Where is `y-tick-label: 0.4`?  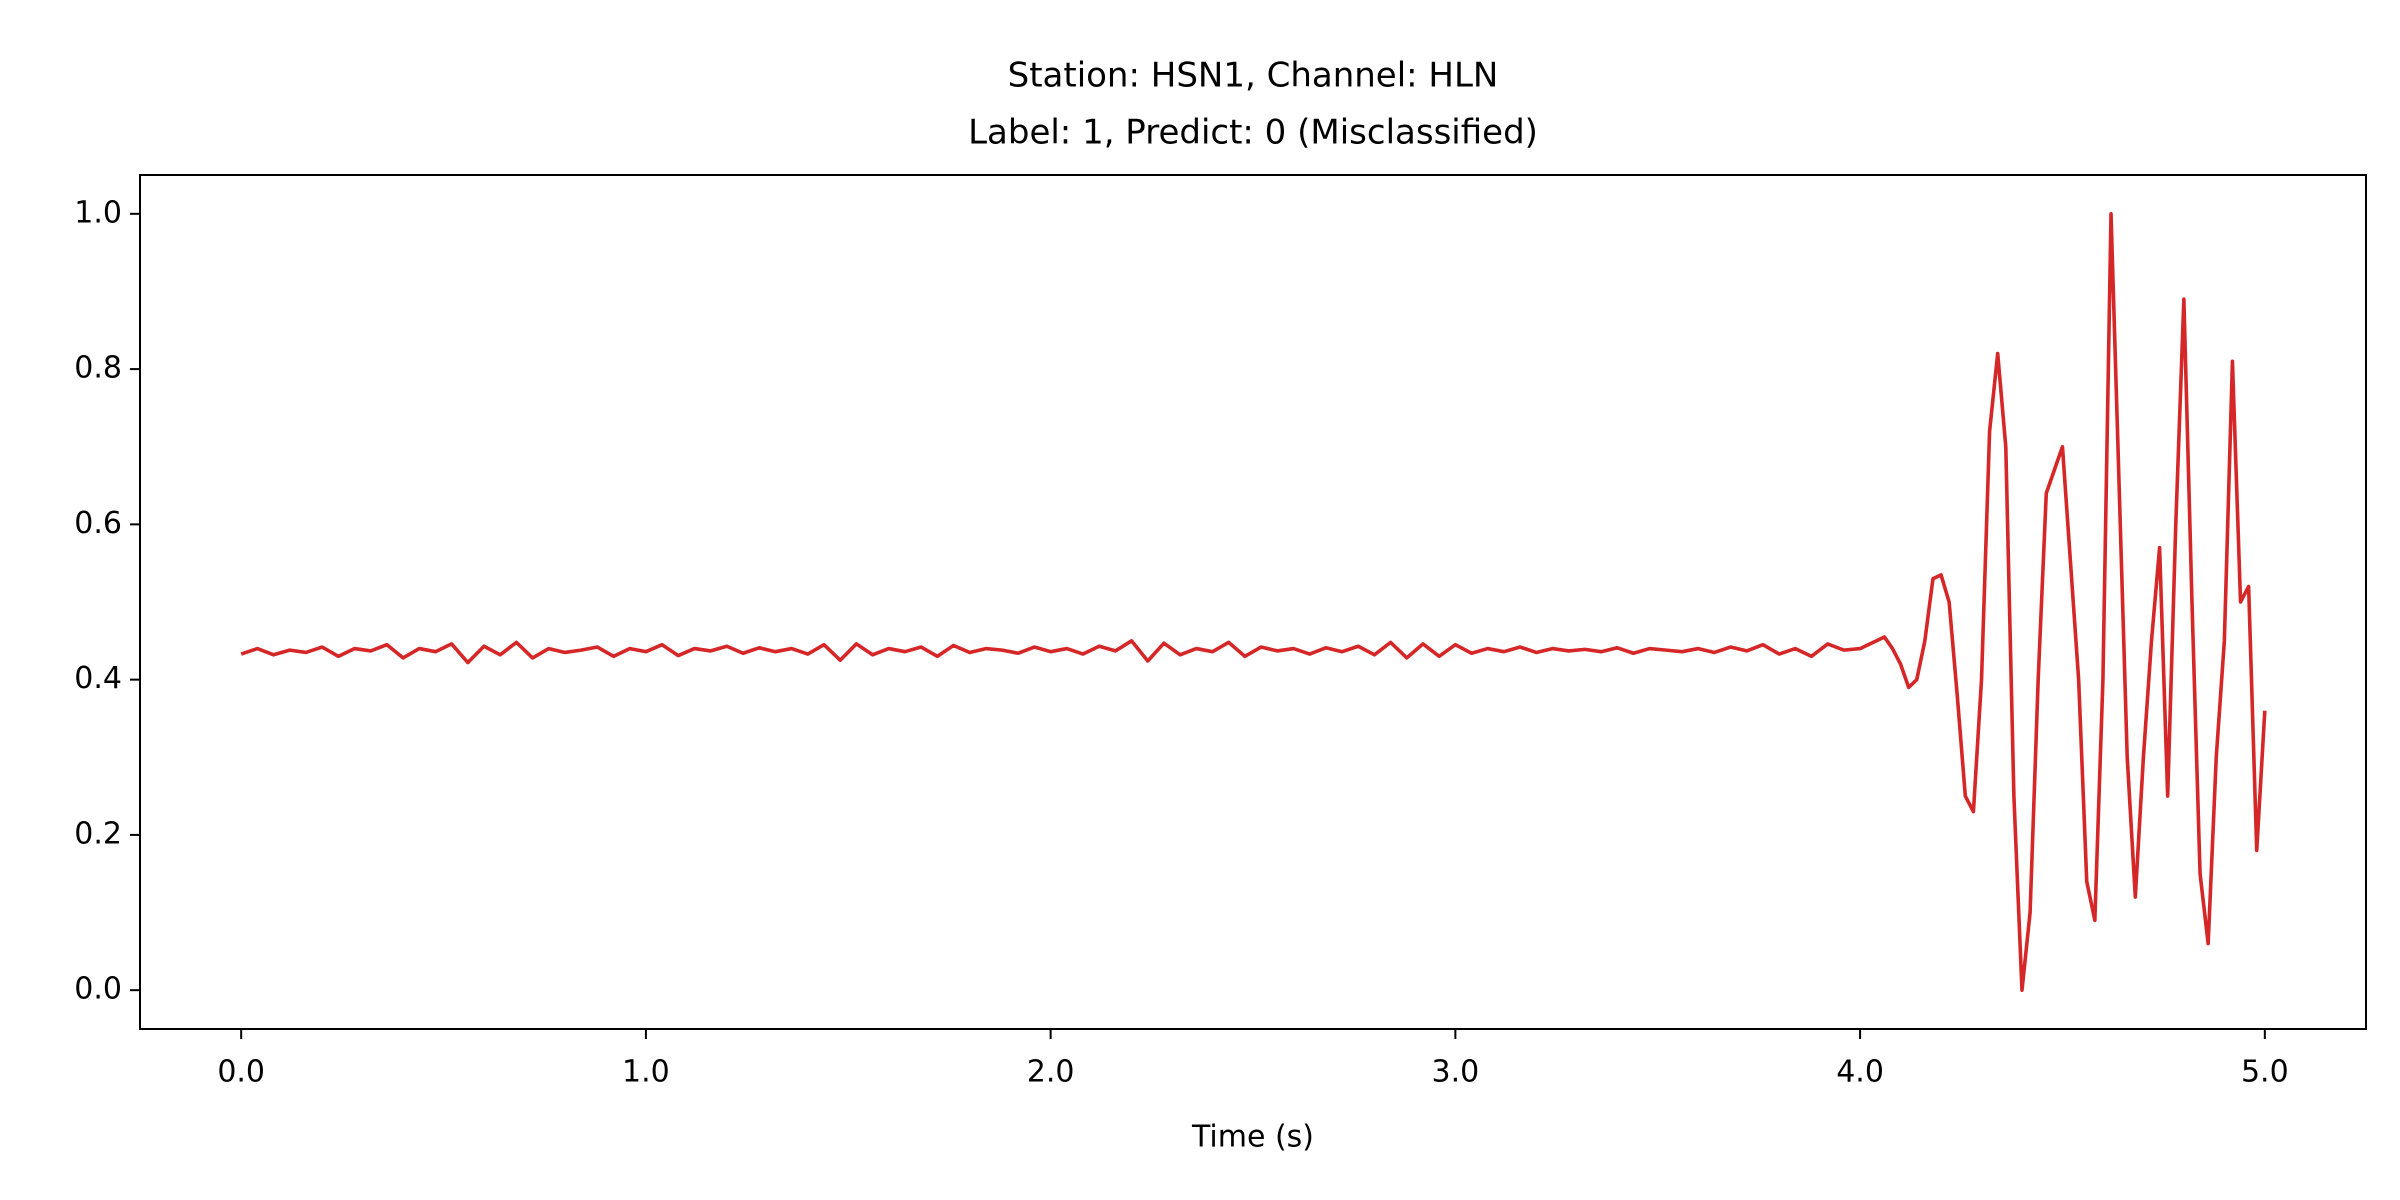
y-tick-label: 0.4 is located at coordinates (98, 678).